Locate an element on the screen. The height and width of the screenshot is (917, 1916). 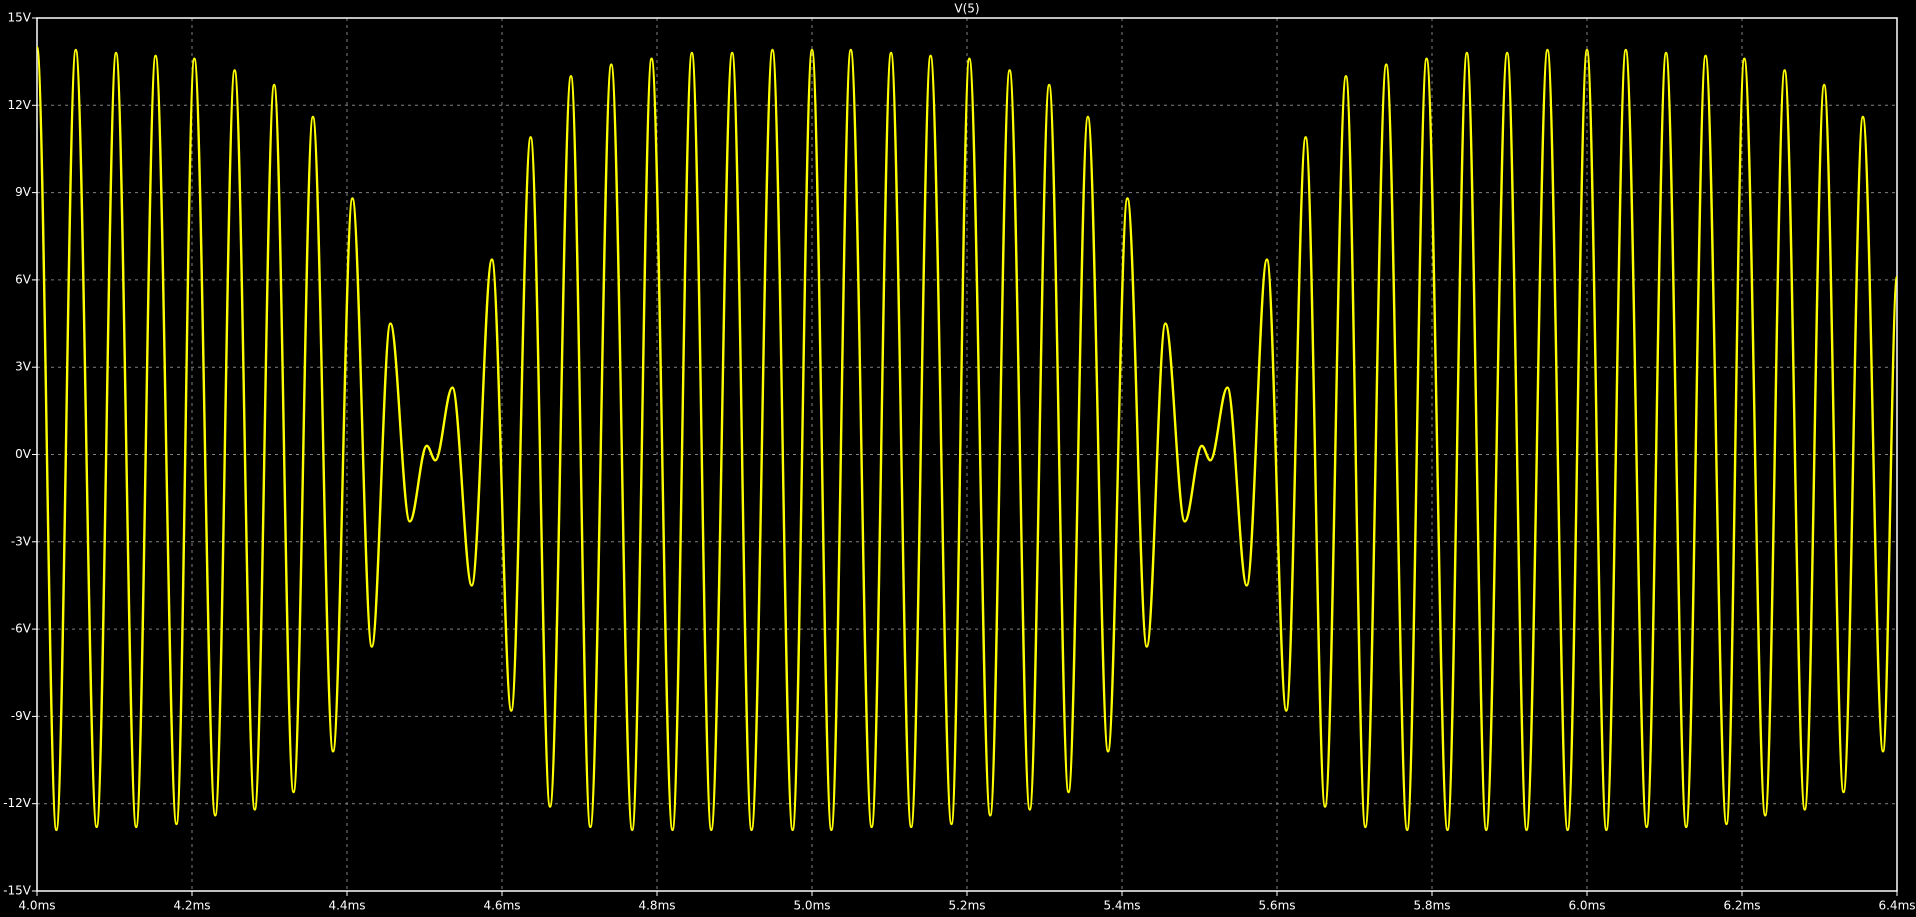
y-tick-label: -6V is located at coordinates (21, 629).